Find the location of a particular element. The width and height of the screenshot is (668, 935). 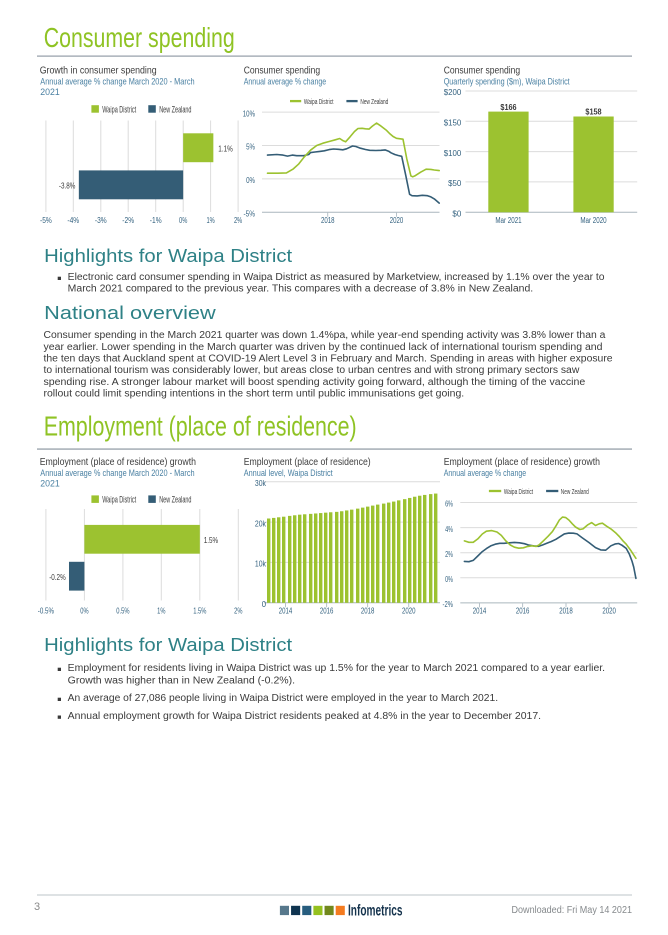

svg-text: Mar 2020 is located at coordinates (593, 220).